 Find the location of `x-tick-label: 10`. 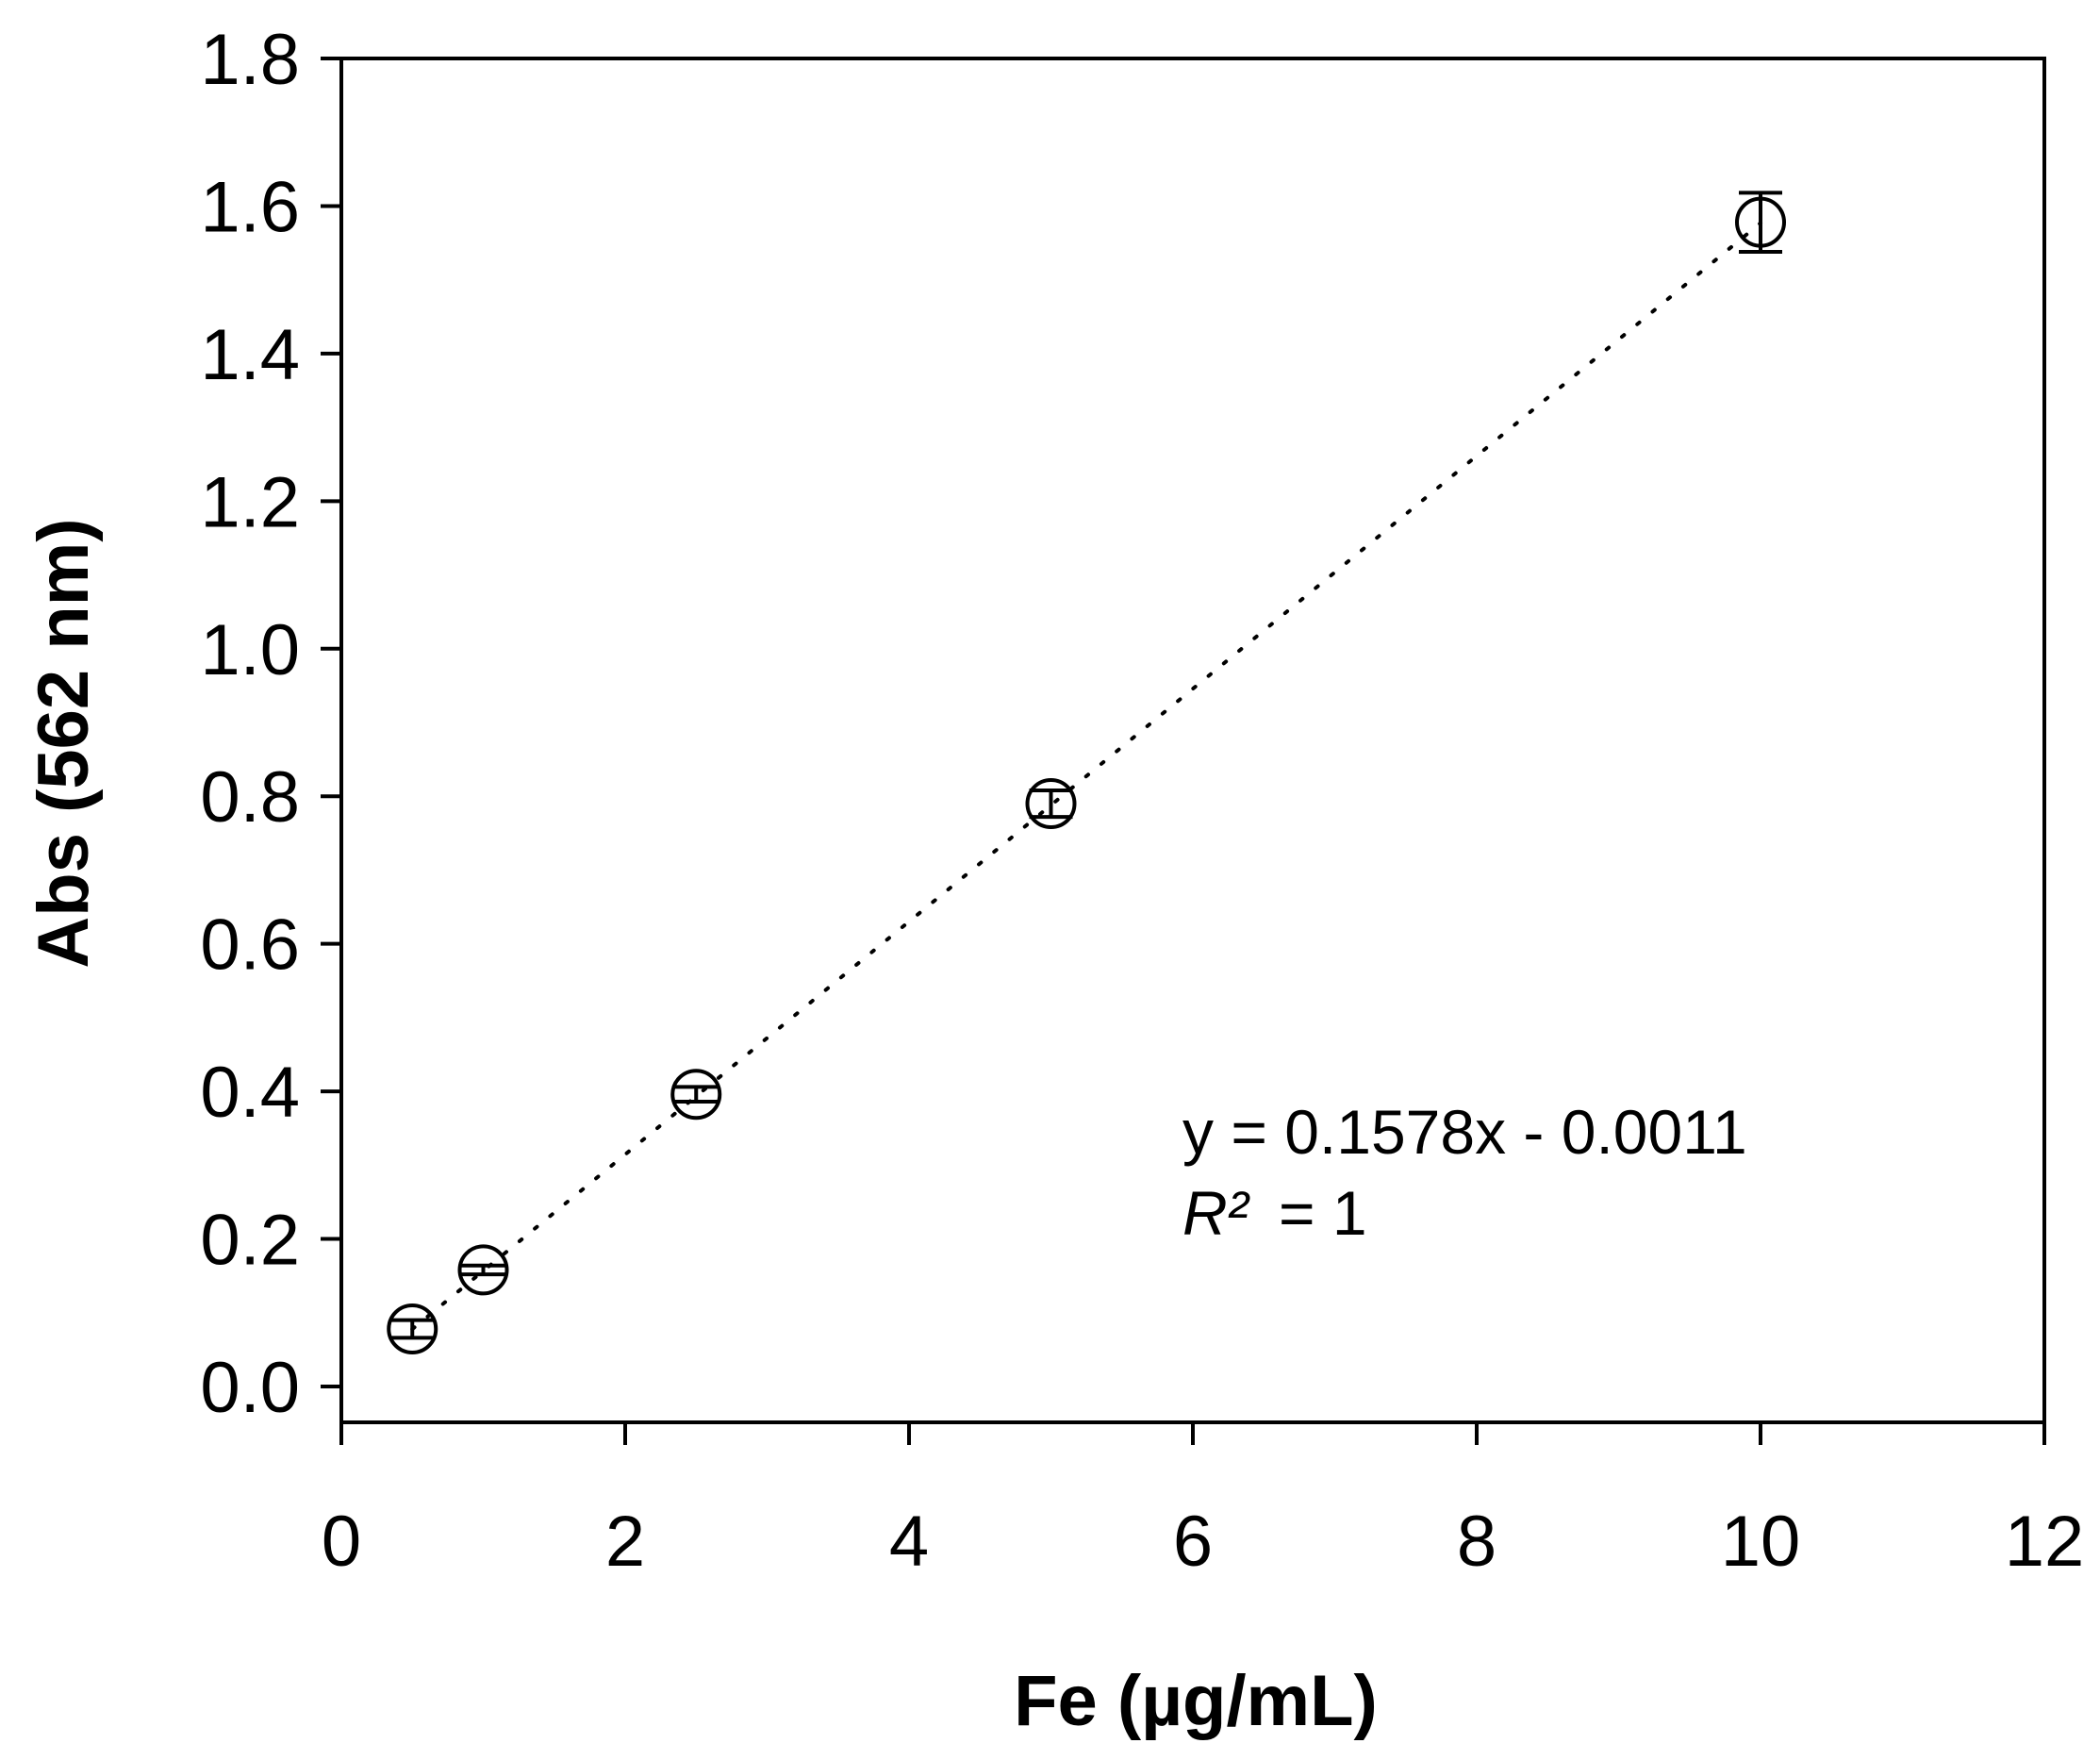

x-tick-label: 10 is located at coordinates (1761, 1542).